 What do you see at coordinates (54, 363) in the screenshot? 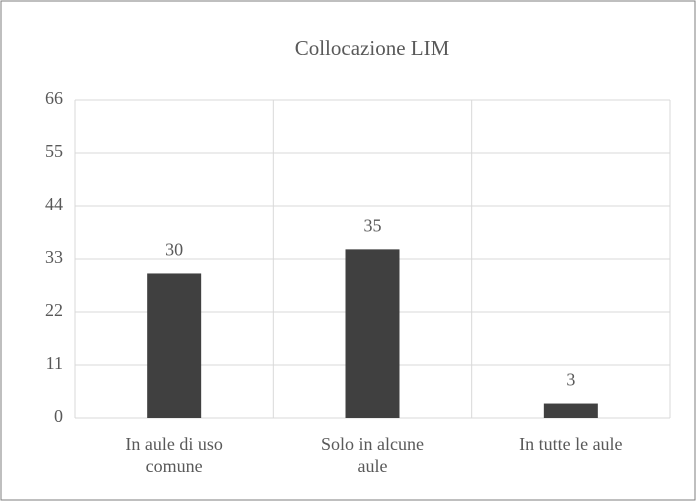
I see `y-tick-label: 11` at bounding box center [54, 363].